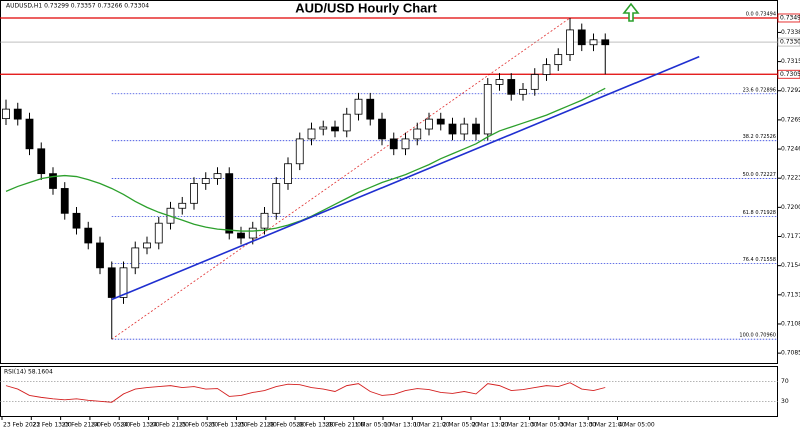  Describe the element at coordinates (366, 7) in the screenshot. I see `chart-title: AUD/USD Hourly Chart` at that location.